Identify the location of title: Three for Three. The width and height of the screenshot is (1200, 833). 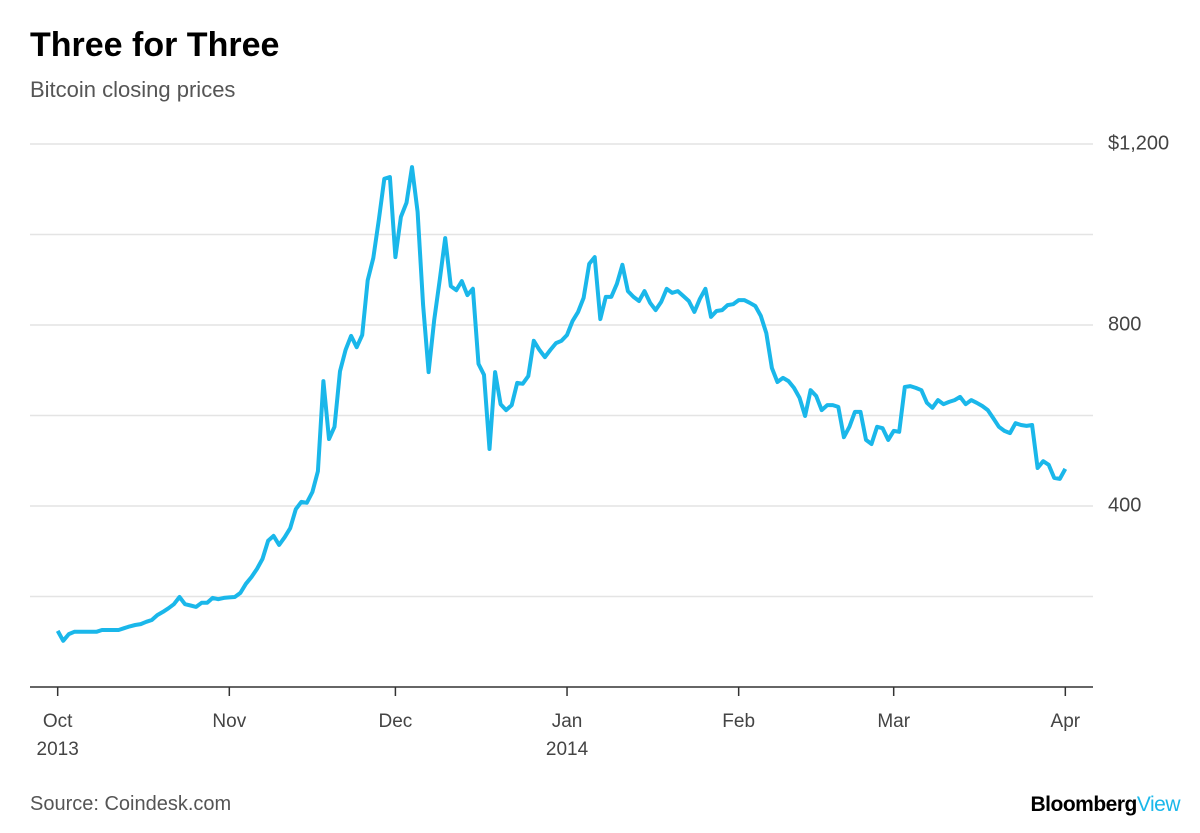
(155, 45).